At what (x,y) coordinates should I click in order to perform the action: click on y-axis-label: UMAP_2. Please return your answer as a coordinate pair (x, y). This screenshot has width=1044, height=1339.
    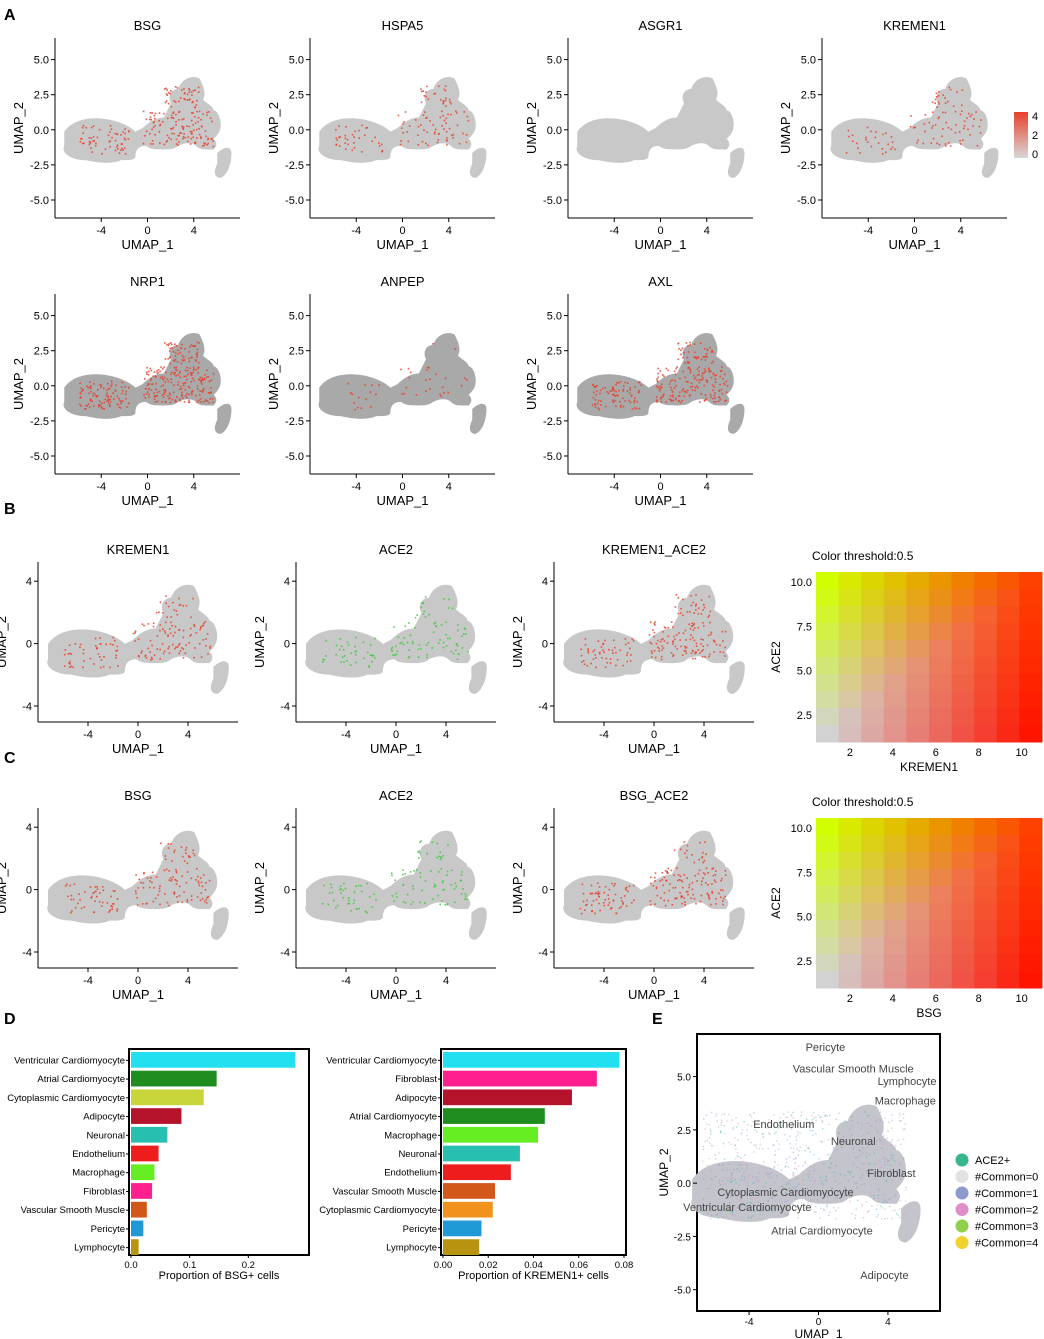
    Looking at the image, I should click on (18, 384).